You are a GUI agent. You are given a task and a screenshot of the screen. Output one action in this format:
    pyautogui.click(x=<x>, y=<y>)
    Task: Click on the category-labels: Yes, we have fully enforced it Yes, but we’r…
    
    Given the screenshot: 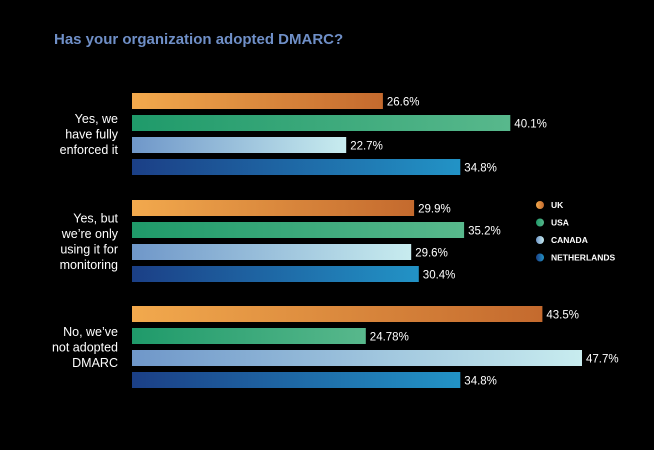 What is the action you would take?
    pyautogui.click(x=85, y=241)
    